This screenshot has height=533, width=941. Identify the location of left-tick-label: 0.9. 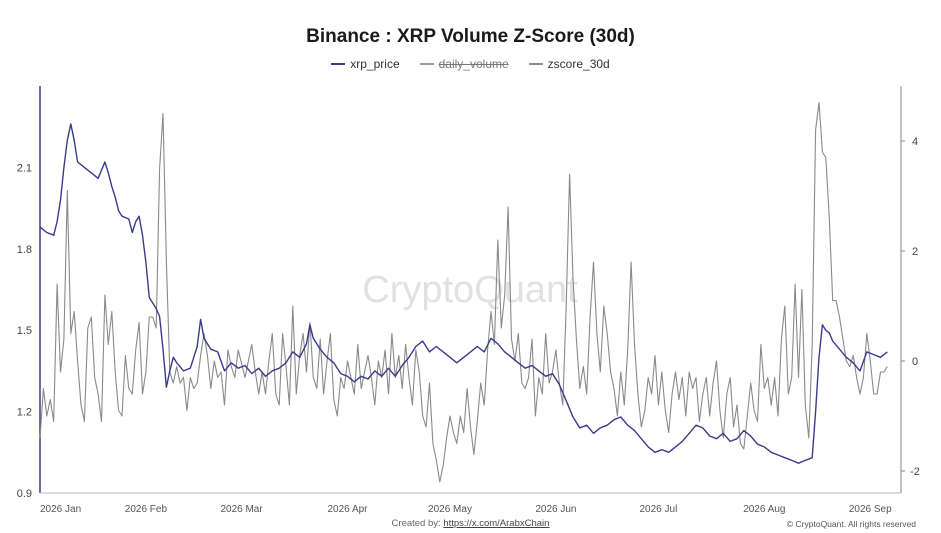
(24, 494).